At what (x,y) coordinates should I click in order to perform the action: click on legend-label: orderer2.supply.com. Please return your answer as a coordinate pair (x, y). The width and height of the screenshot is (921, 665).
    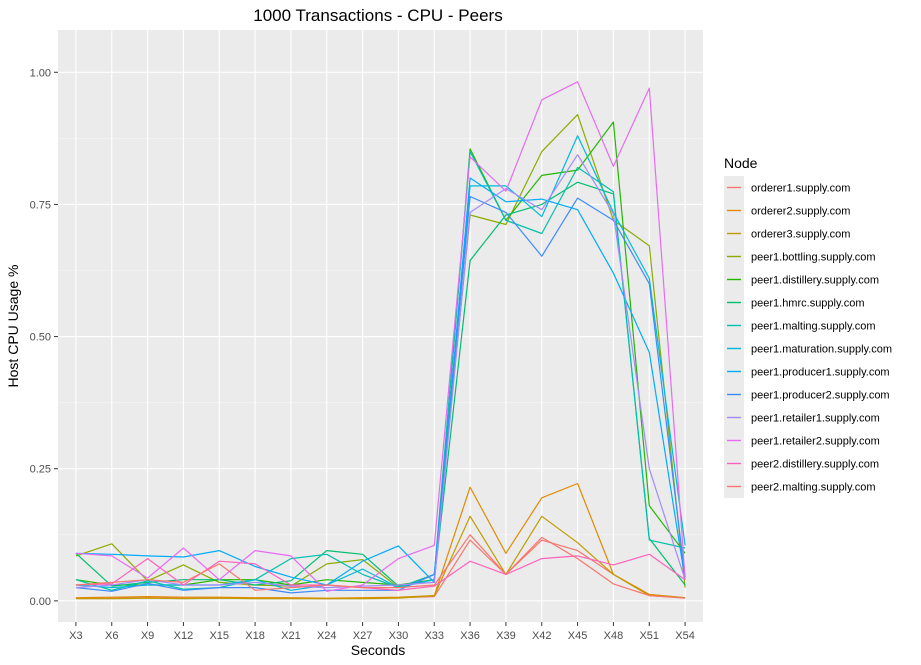
    Looking at the image, I should click on (800, 212).